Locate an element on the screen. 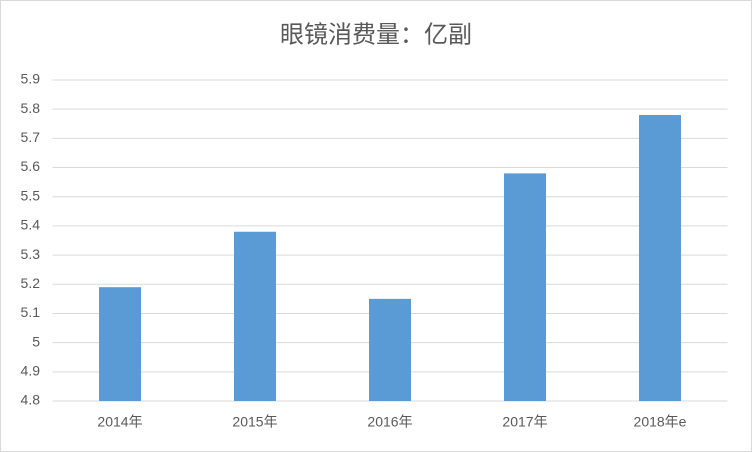  y-tick-label: 5.5 is located at coordinates (31, 195).